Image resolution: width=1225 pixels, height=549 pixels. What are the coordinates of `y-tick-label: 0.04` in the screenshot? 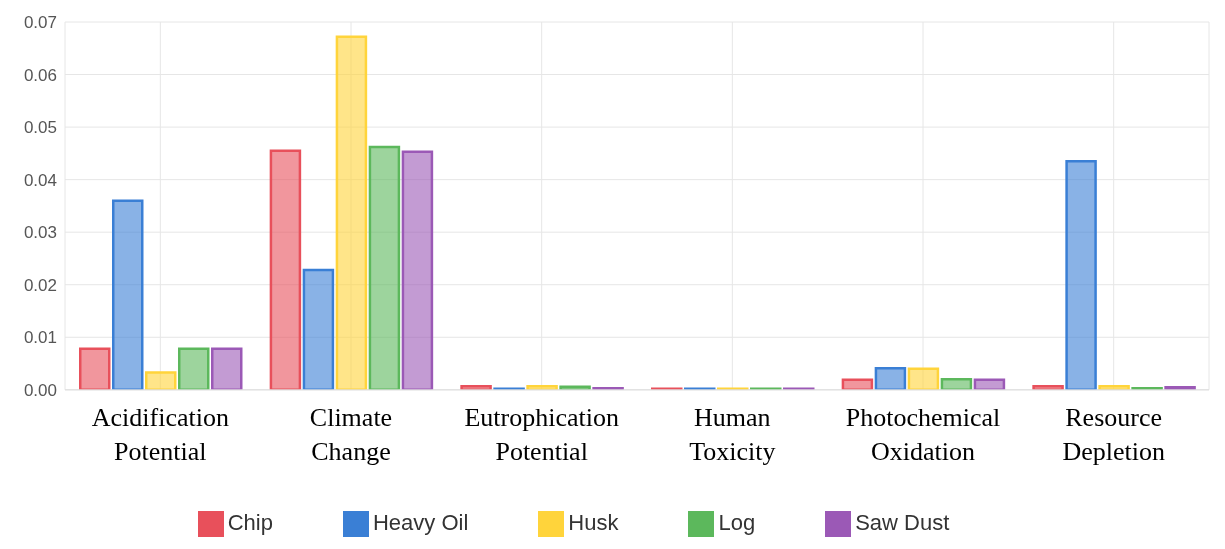 It's located at (40, 180).